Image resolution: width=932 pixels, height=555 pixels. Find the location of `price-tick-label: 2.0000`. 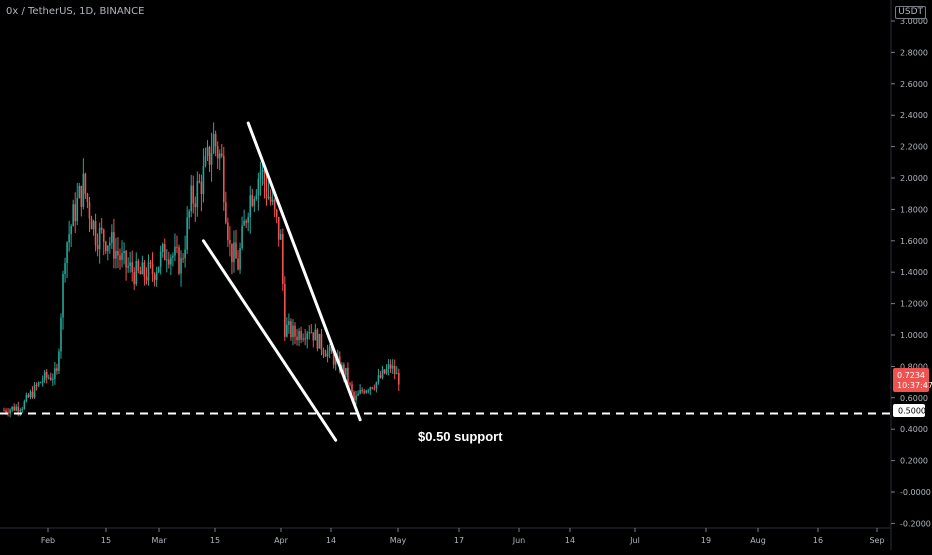

price-tick-label: 2.0000 is located at coordinates (914, 178).